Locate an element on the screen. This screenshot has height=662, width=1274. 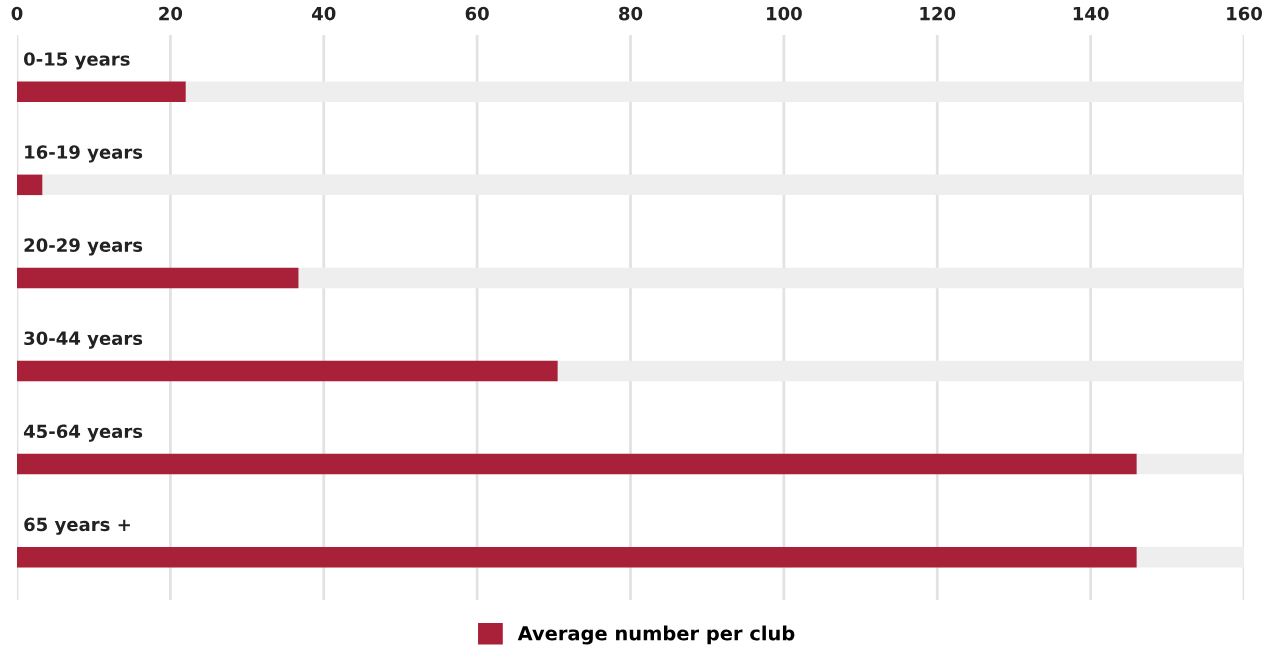
x-tick-label: 40 is located at coordinates (324, 13).